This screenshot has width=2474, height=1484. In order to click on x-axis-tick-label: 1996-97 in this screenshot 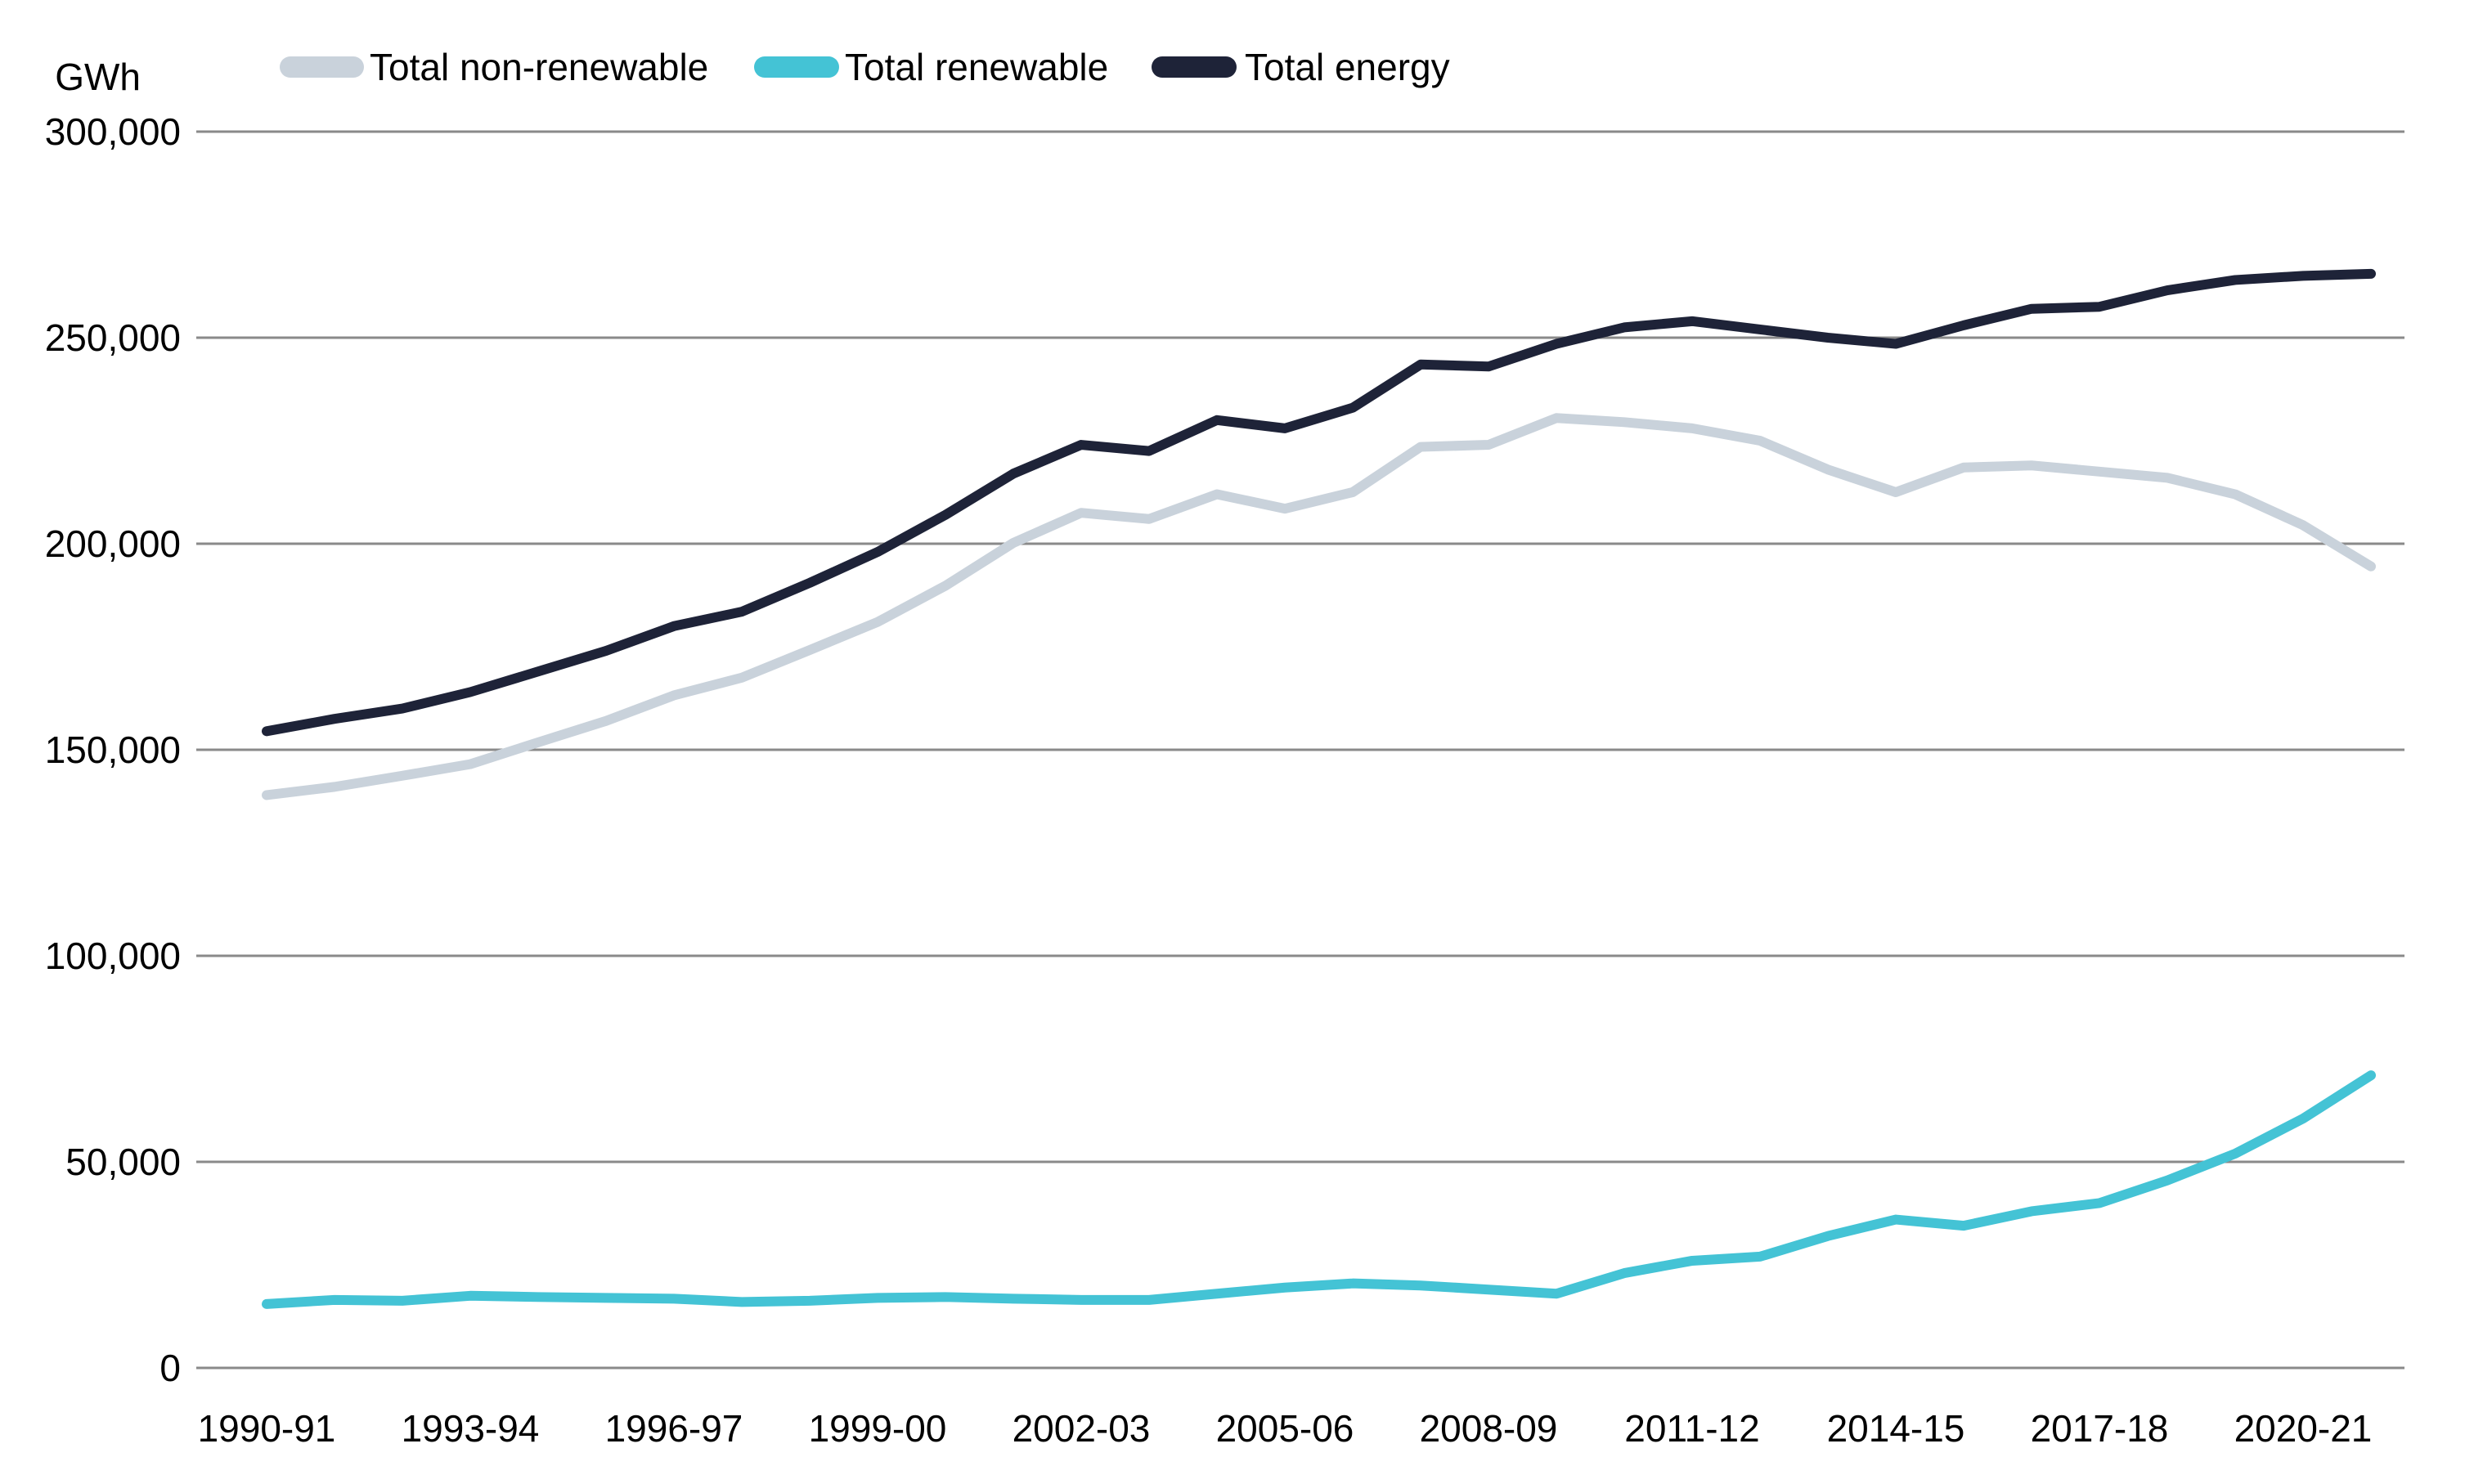, I will do `click(674, 1428)`.